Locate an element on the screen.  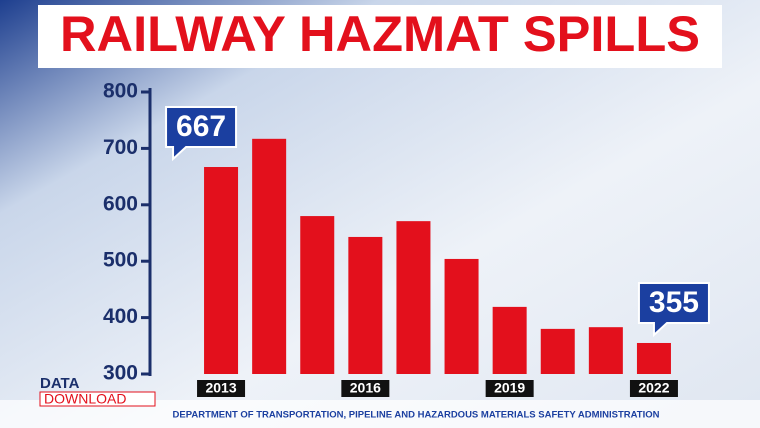
title-box is located at coordinates (380, 36).